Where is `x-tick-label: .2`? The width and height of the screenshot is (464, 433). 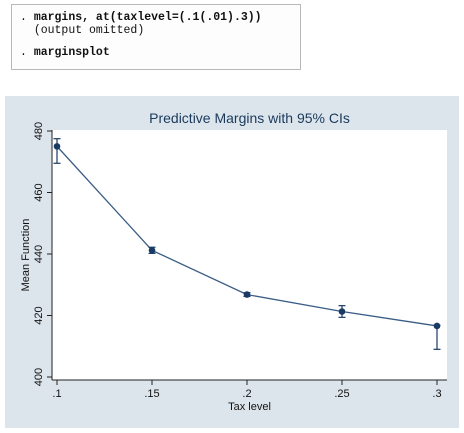
x-tick-label: .2 is located at coordinates (246, 394).